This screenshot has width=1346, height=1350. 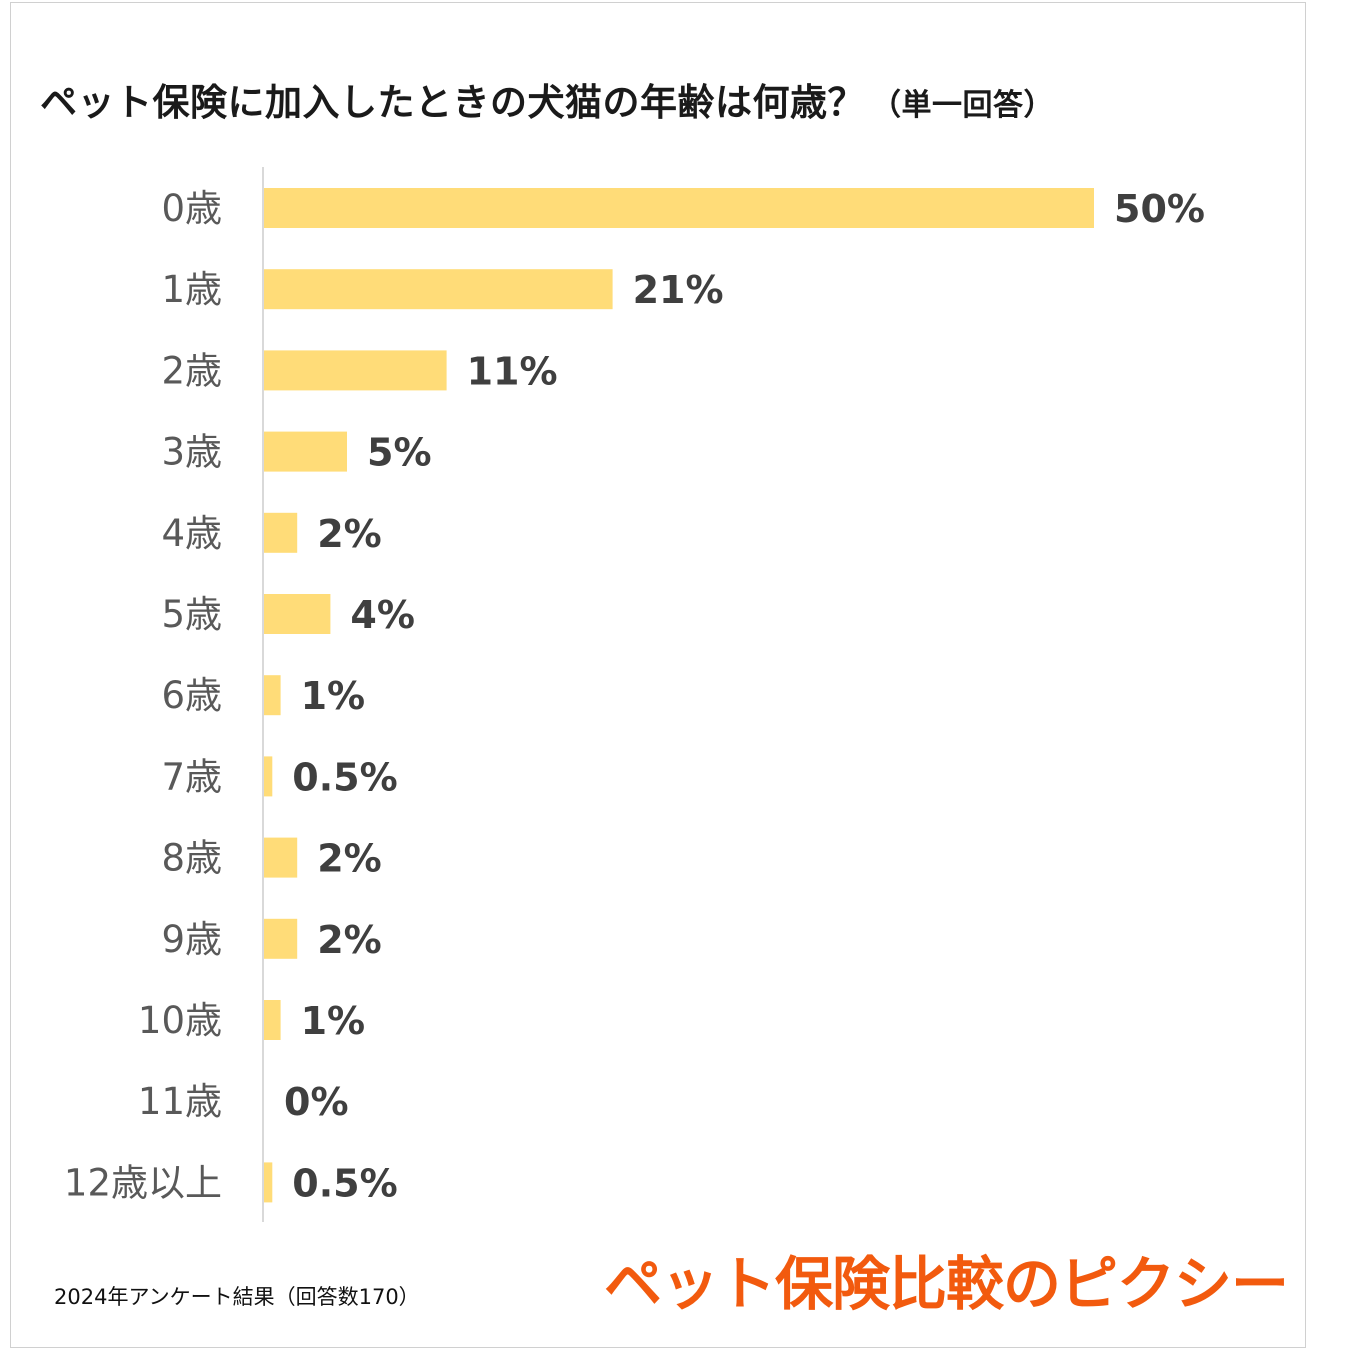 I want to click on data-label: 50%, so click(x=1159, y=209).